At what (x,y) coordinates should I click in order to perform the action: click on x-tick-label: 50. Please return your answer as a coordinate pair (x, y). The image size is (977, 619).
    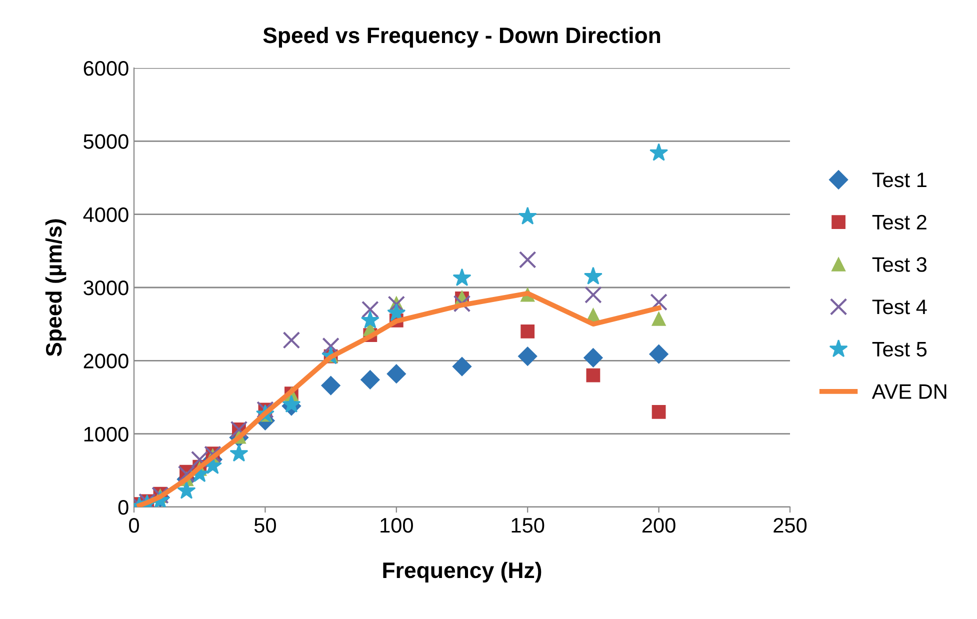
    Looking at the image, I should click on (265, 525).